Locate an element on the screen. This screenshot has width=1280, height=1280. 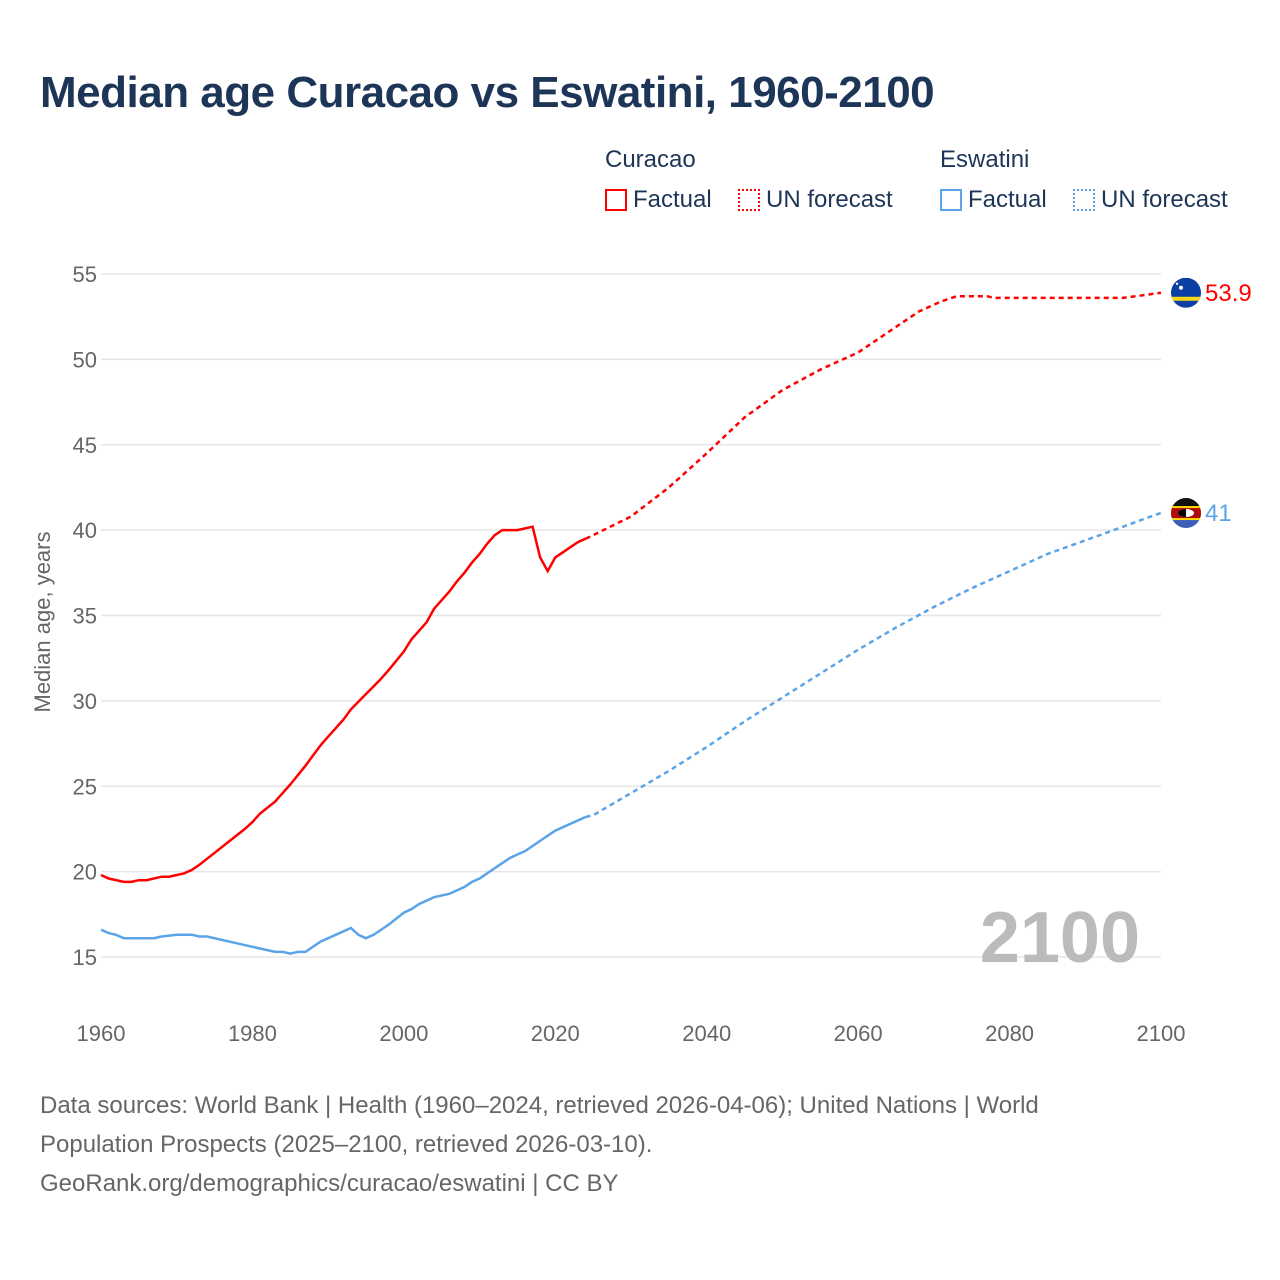
y-tick-label: 50 is located at coordinates (85, 359).